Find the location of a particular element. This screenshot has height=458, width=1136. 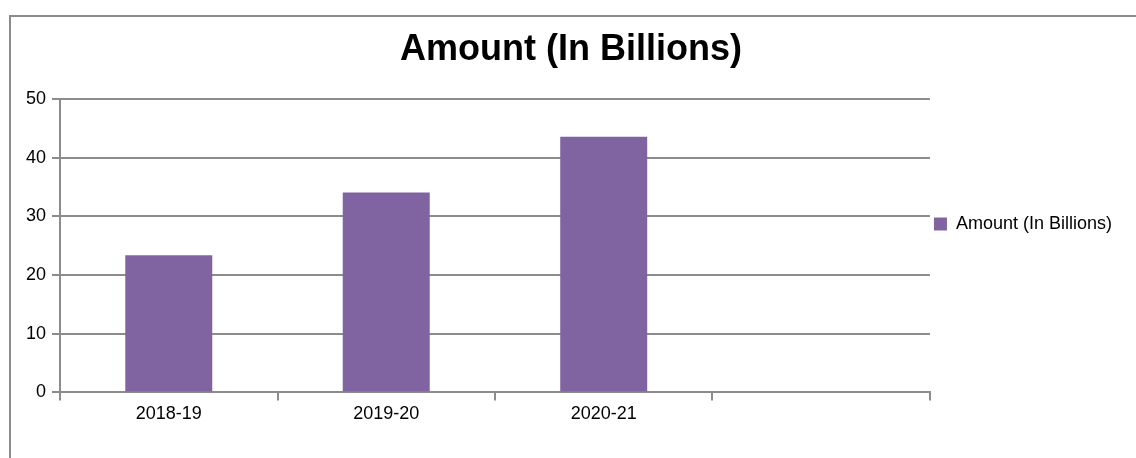

y-tick-label: 20 is located at coordinates (36, 274).